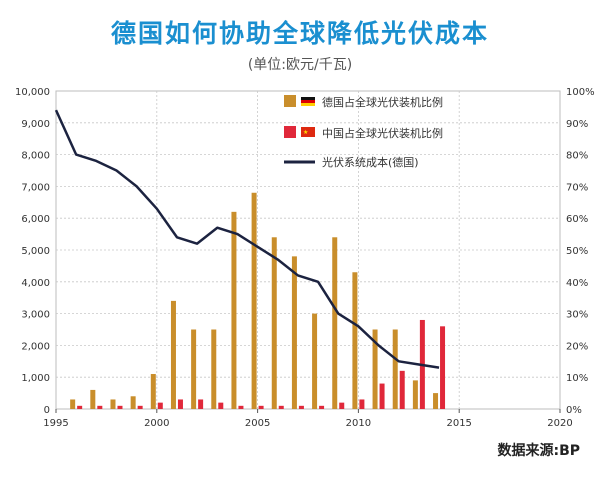  What do you see at coordinates (577, 219) in the screenshot?
I see `y-right-tick-label: 60%` at bounding box center [577, 219].